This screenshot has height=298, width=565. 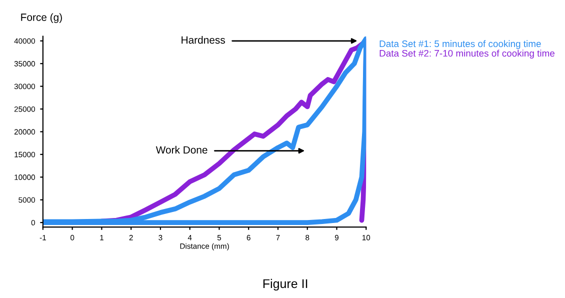 I want to click on series-label: Data Set #2: 7-10 minutes of cooking time, so click(x=467, y=54).